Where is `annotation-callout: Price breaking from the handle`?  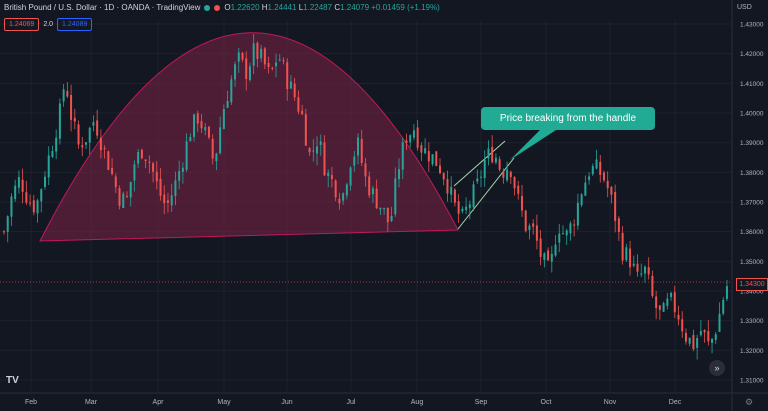 annotation-callout: Price breaking from the handle is located at coordinates (568, 118).